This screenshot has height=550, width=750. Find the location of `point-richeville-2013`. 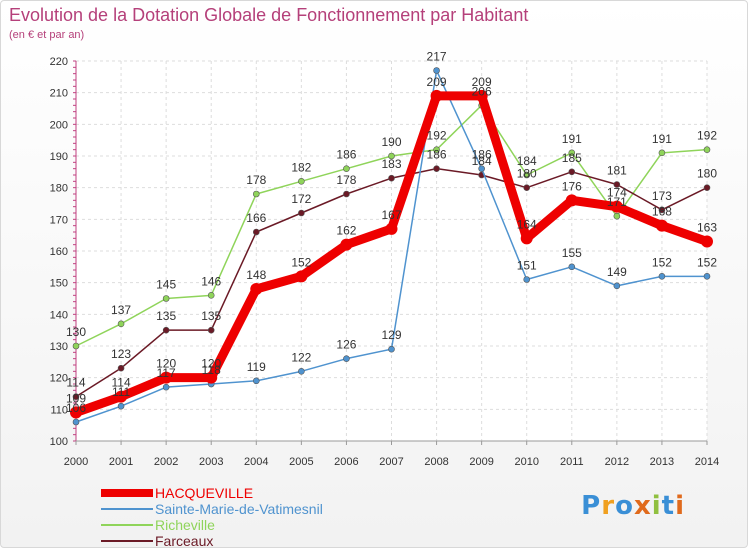

point-richeville-2013 is located at coordinates (662, 153).